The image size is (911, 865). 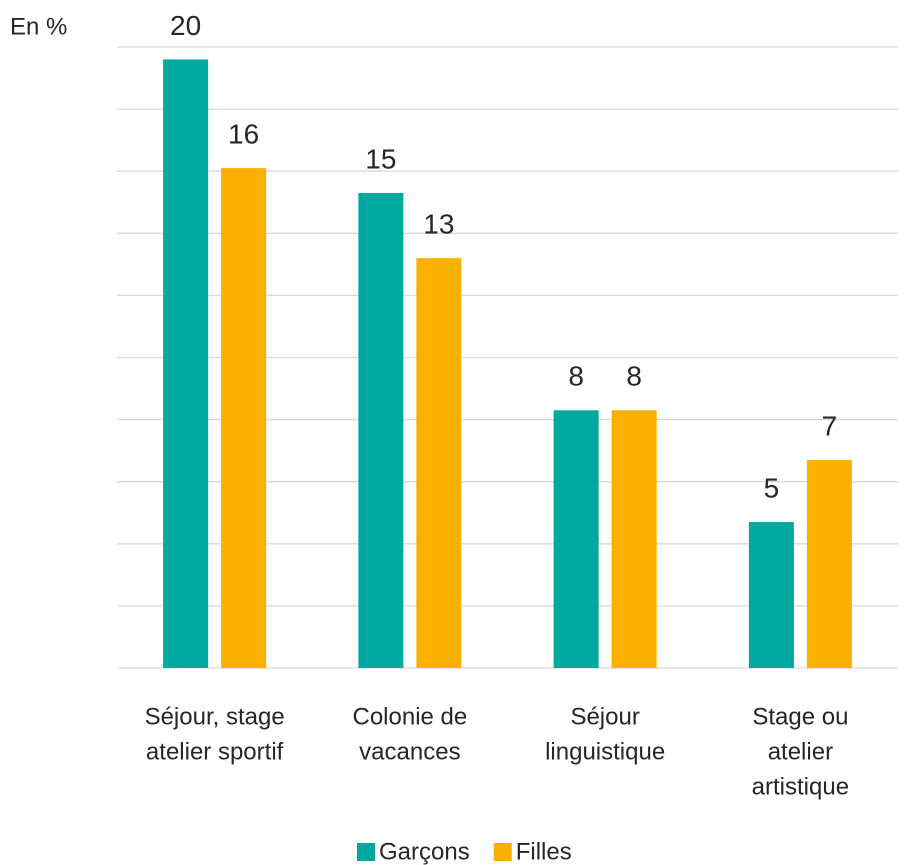 I want to click on x-tick-label: Colonie de, so click(x=410, y=716).